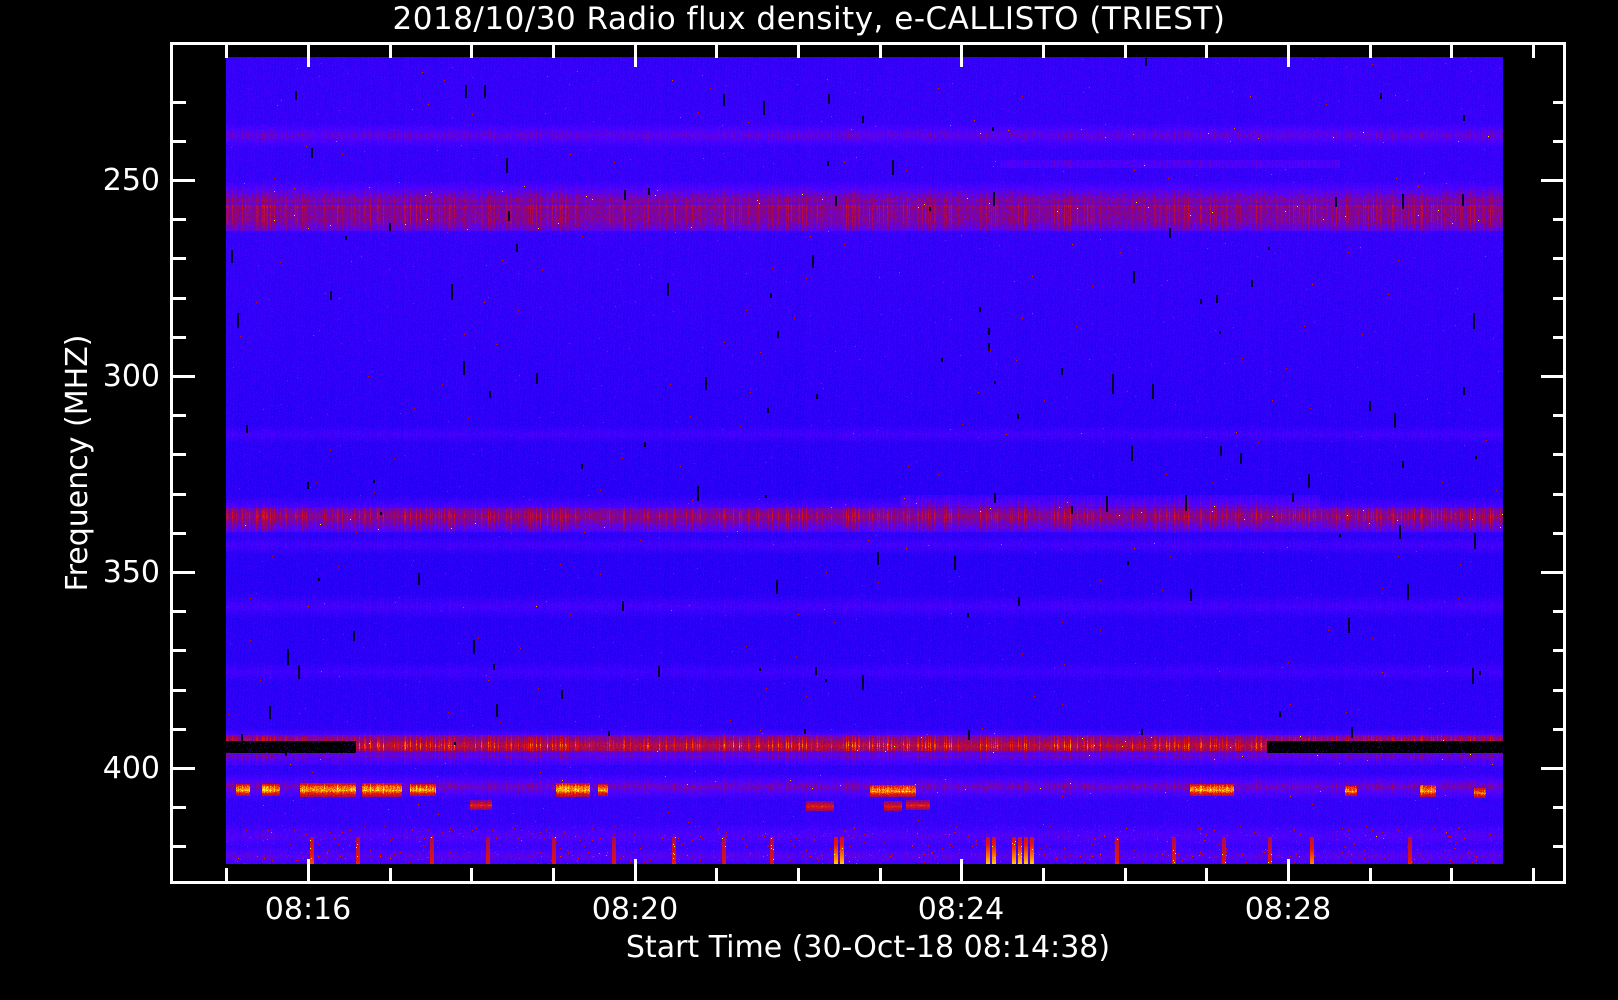 This screenshot has height=1000, width=1618. Describe the element at coordinates (179, 337) in the screenshot. I see `y-tick-290-minor` at that location.